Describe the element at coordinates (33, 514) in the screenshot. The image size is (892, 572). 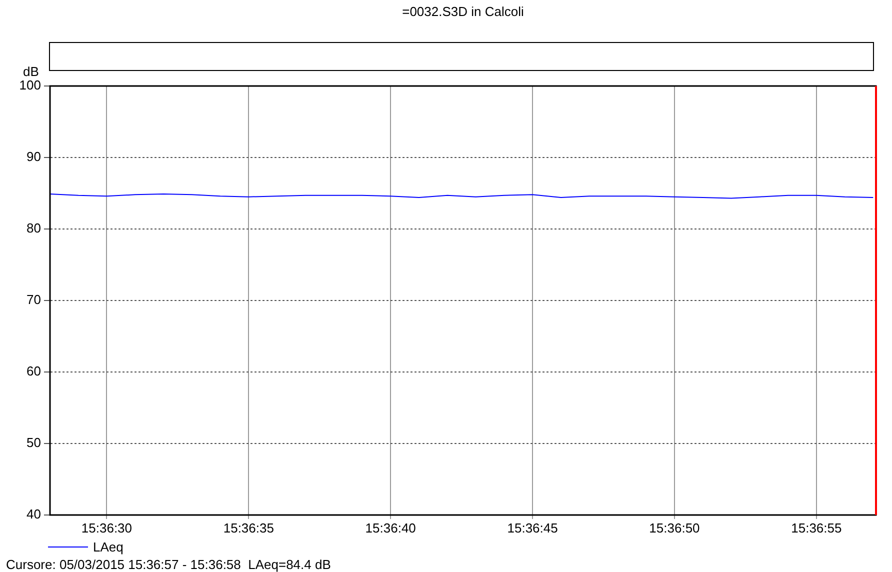
I see `y-tick-label: 40` at that location.